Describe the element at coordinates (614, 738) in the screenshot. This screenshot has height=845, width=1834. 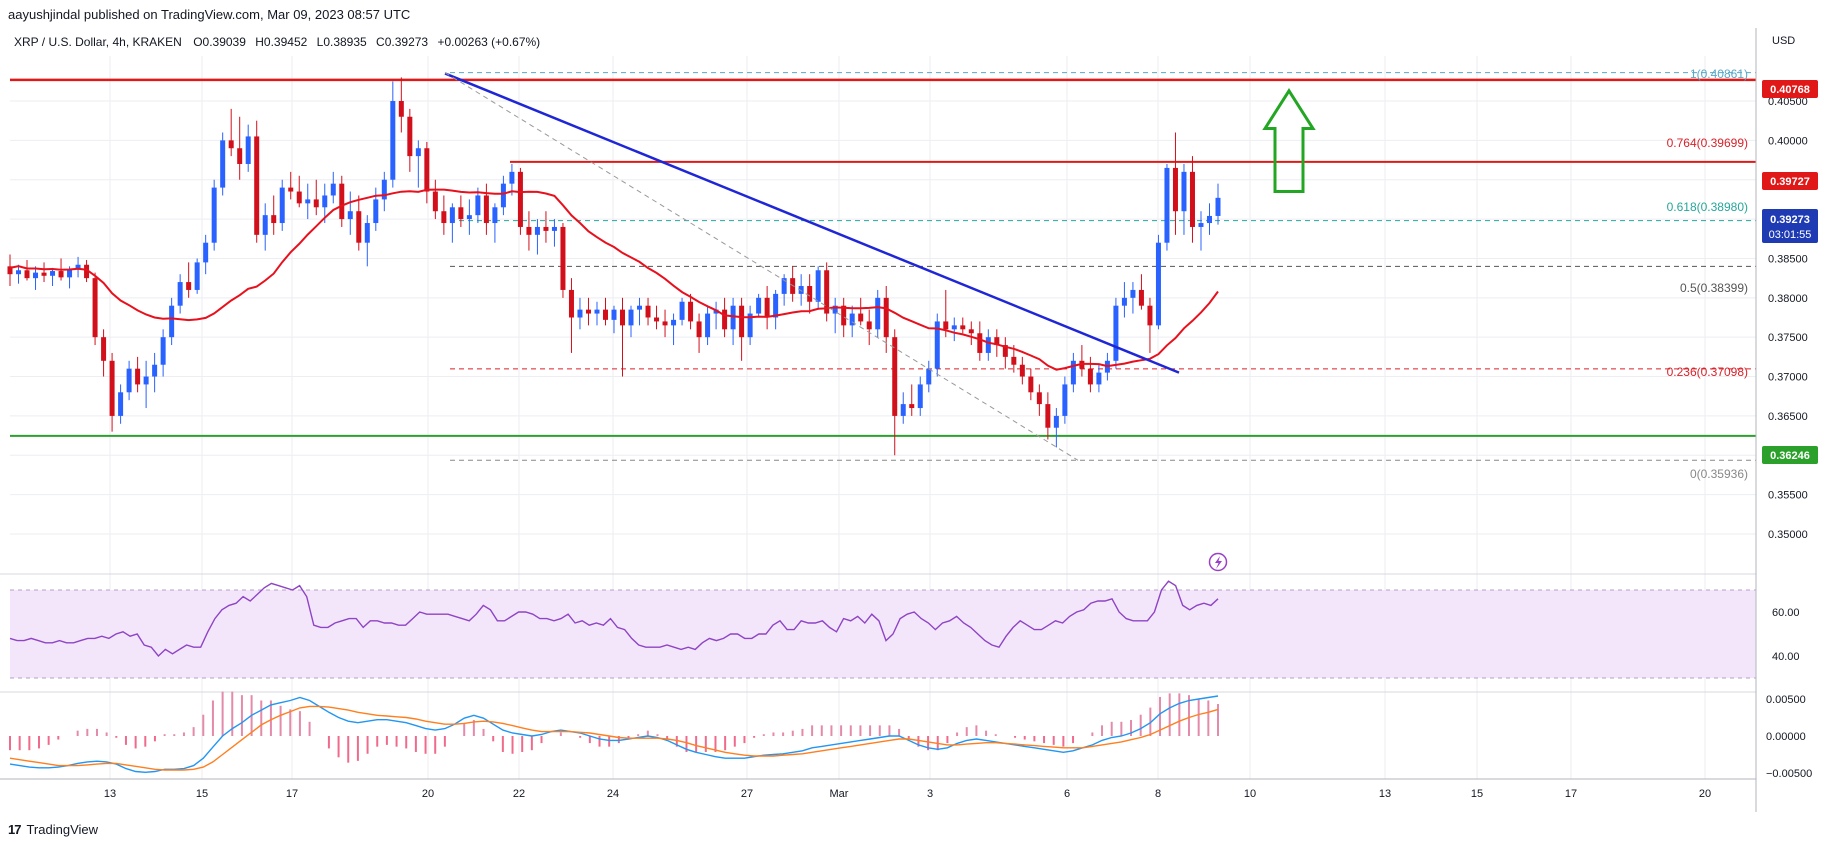
I see `signal-line` at that location.